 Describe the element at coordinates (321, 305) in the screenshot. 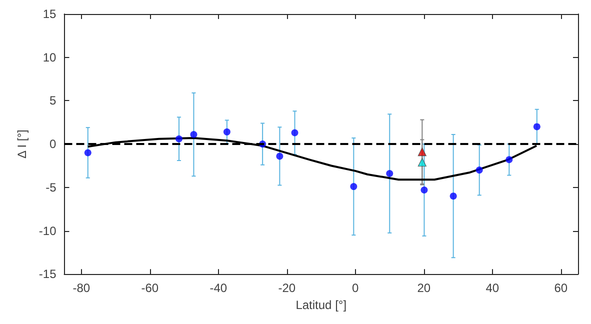

I see `x-axis-title: Latitud [°]` at that location.